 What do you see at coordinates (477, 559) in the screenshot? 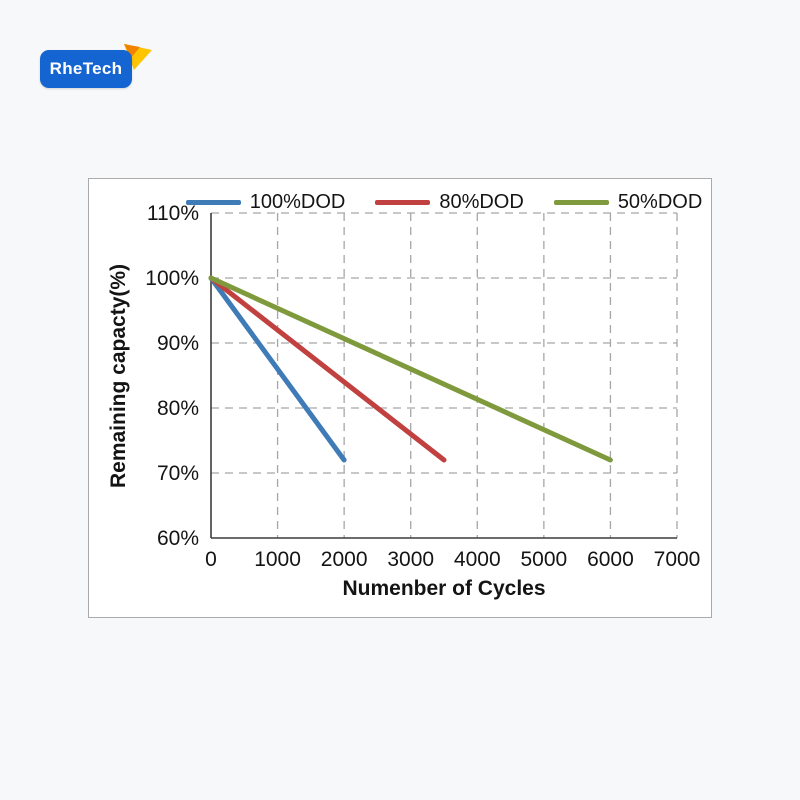
I see `x-tick-label: 4000` at bounding box center [477, 559].